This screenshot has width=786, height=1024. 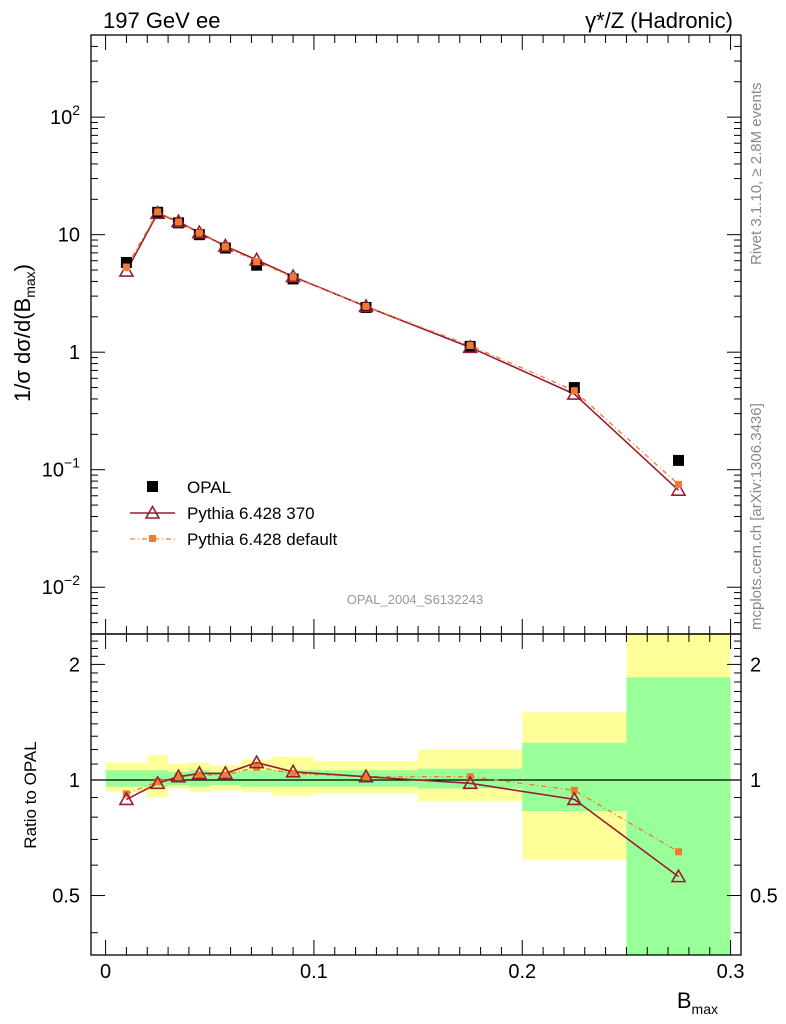 I want to click on y-axis-label-ratio: Ratio to OPAL, so click(x=30, y=794).